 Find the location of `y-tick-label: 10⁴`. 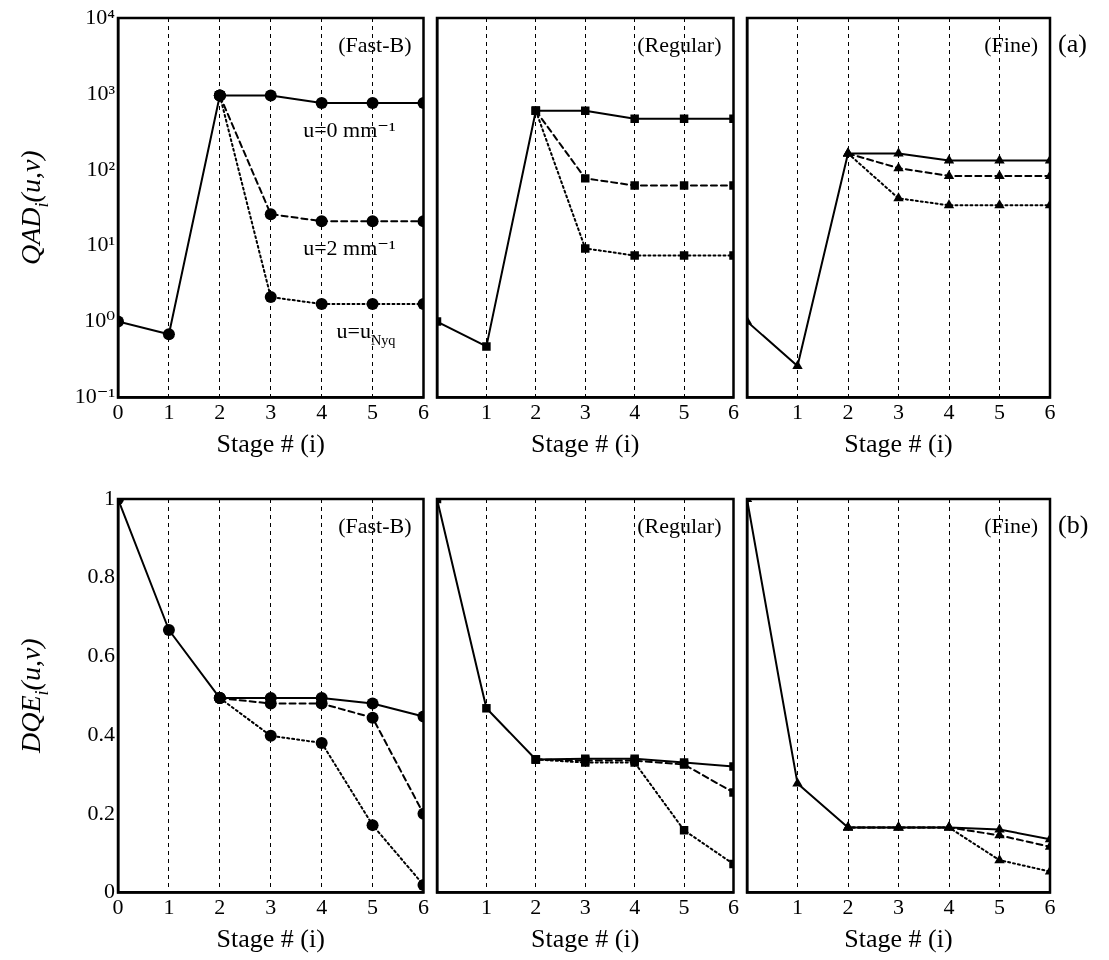

y-tick-label: 10⁴ is located at coordinates (100, 16).